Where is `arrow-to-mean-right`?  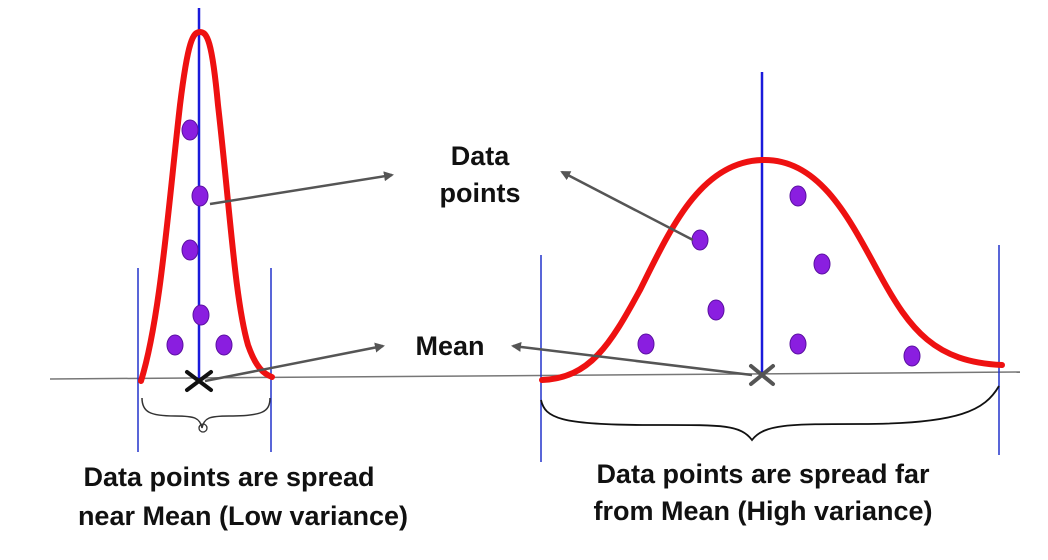
arrow-to-mean-right is located at coordinates (632, 359).